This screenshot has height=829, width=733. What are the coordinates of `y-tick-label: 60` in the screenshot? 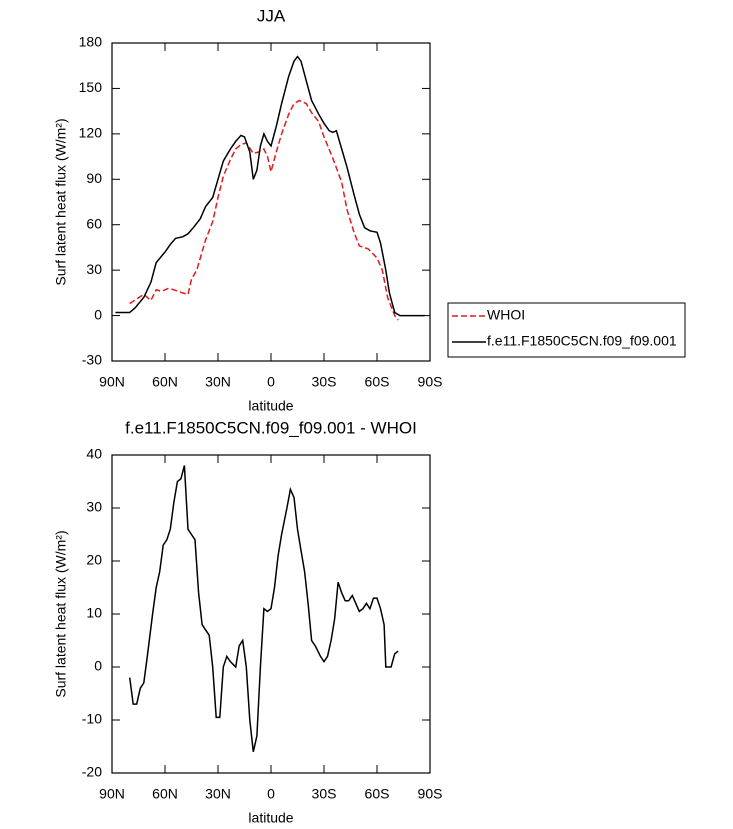 It's located at (94, 223).